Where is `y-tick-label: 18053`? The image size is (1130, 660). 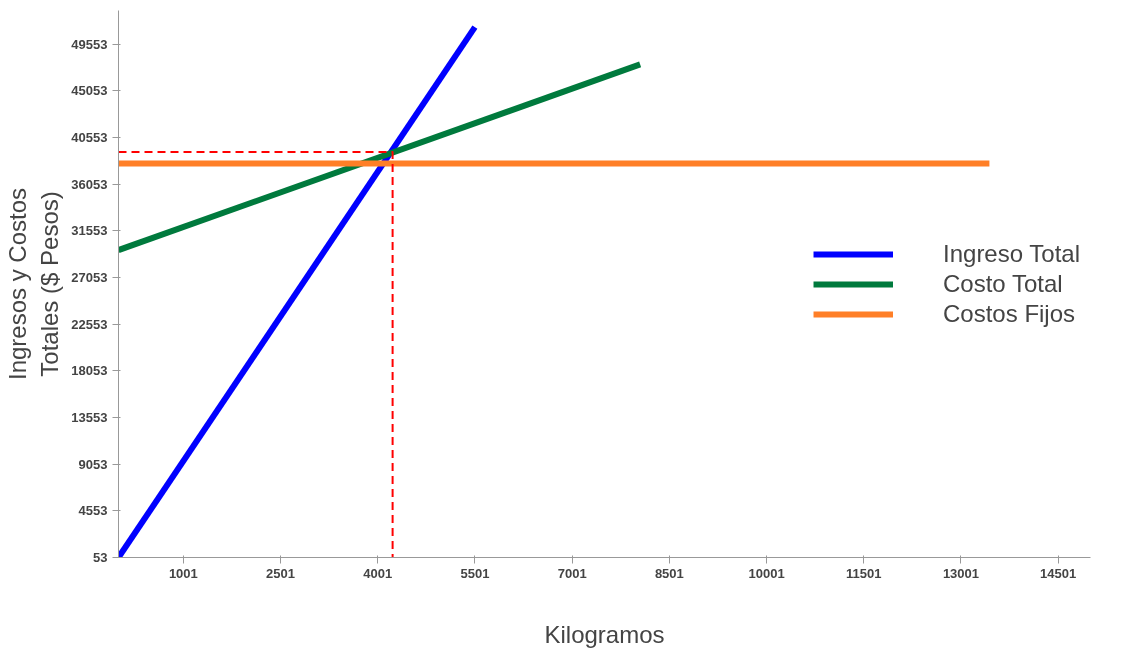 y-tick-label: 18053 is located at coordinates (89, 371).